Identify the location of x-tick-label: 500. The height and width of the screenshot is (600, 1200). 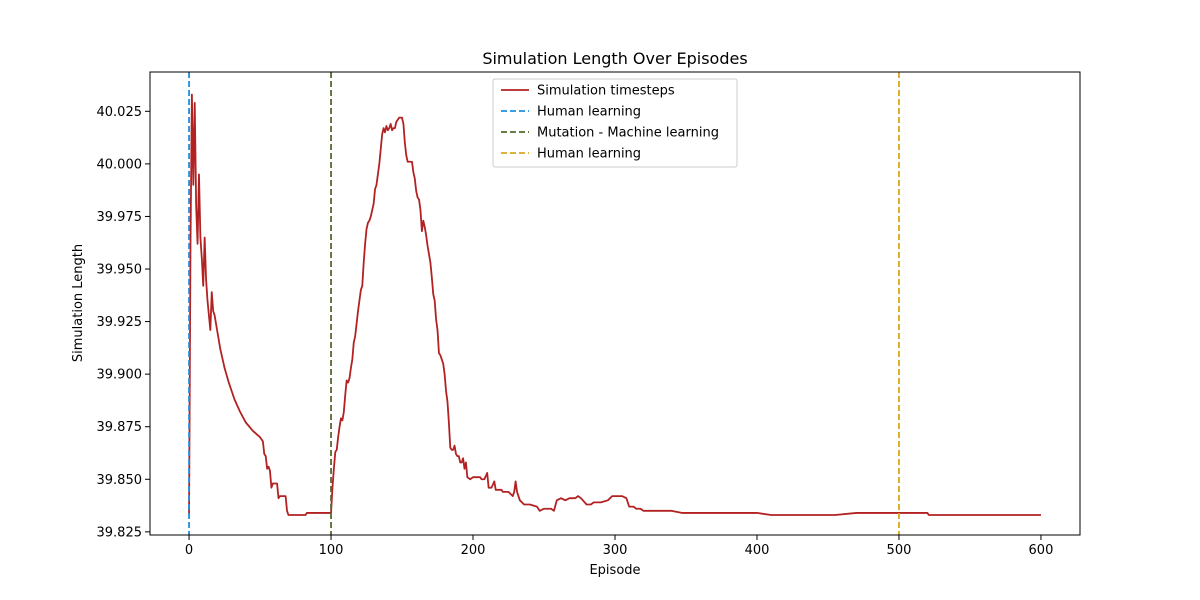
(899, 550).